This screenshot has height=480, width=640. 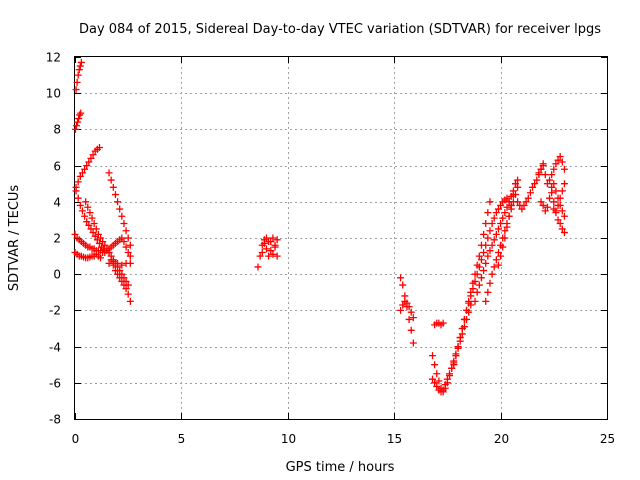 What do you see at coordinates (55, 311) in the screenshot?
I see `y-tick-label: -2` at bounding box center [55, 311].